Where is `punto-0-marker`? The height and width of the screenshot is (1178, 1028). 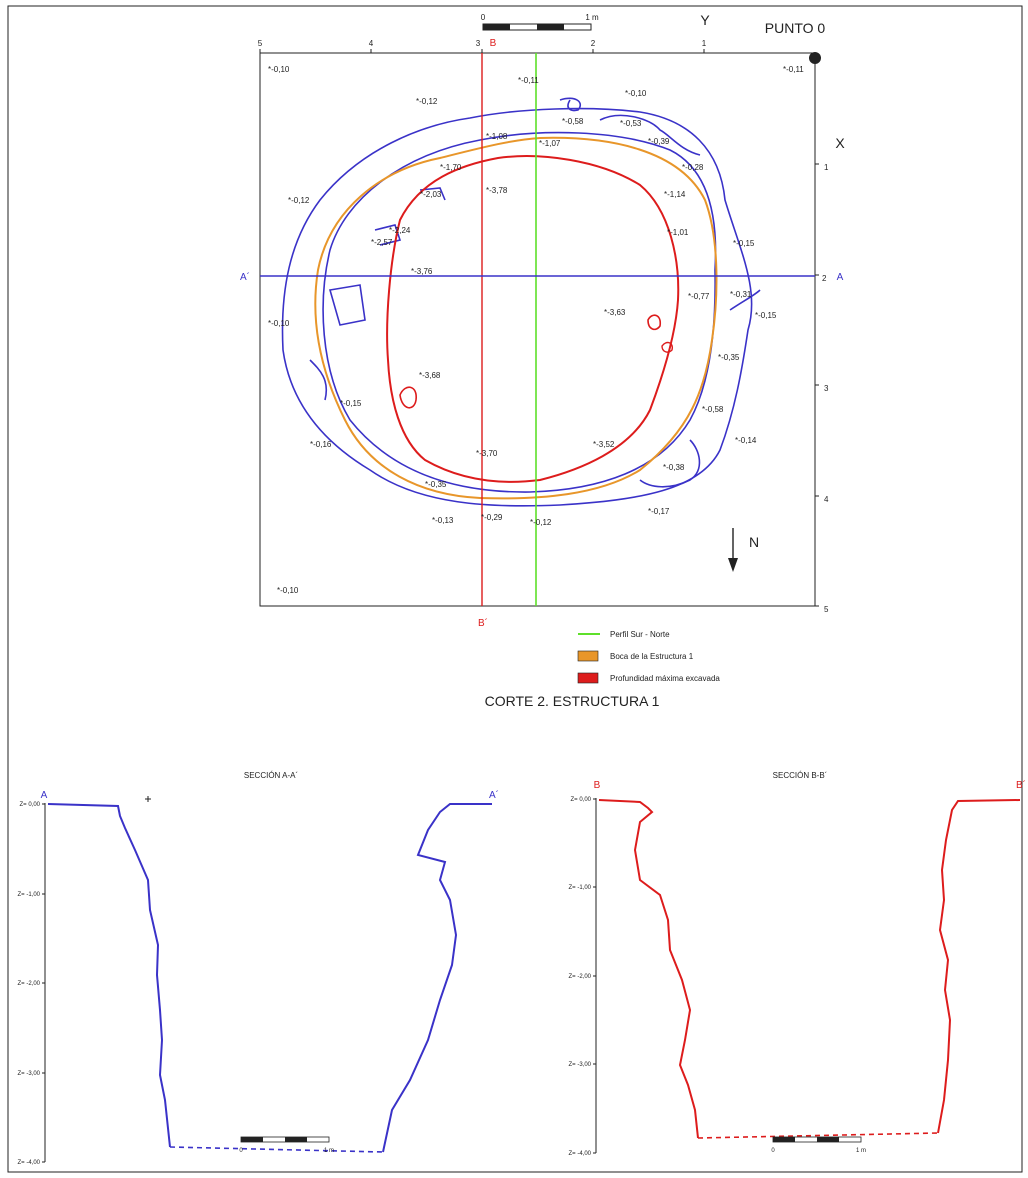 punto-0-marker is located at coordinates (815, 58).